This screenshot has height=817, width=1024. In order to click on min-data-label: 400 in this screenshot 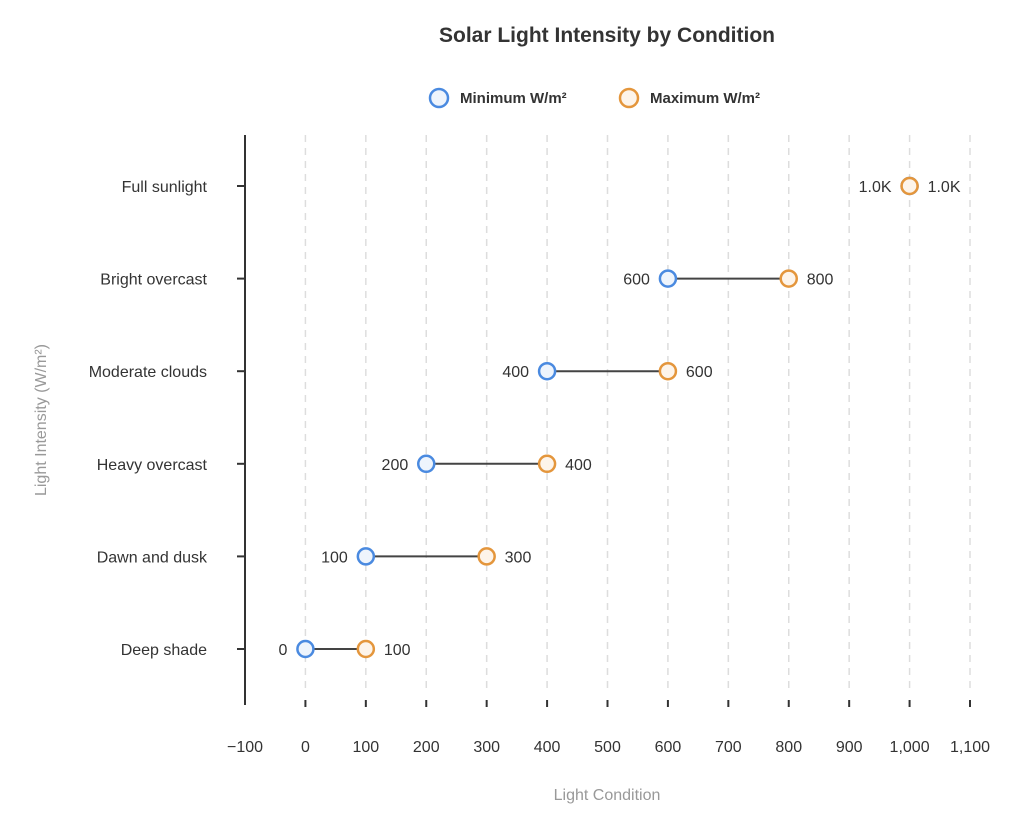, I will do `click(515, 372)`.